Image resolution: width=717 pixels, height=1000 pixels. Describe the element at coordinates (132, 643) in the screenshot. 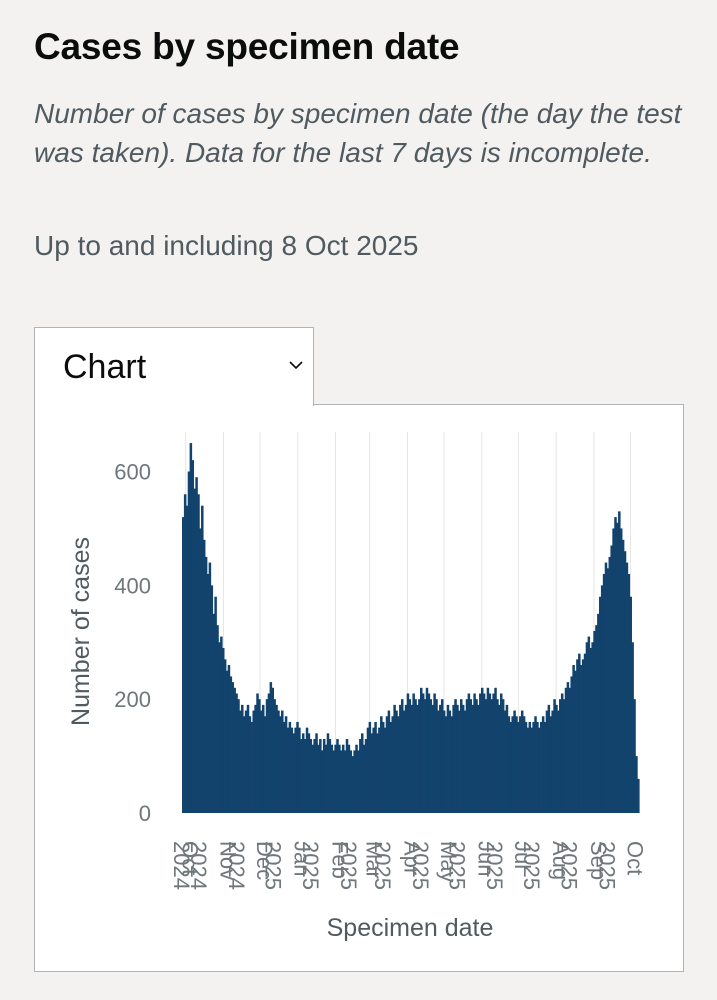

I see `y-axis: 0 200 400 600` at that location.